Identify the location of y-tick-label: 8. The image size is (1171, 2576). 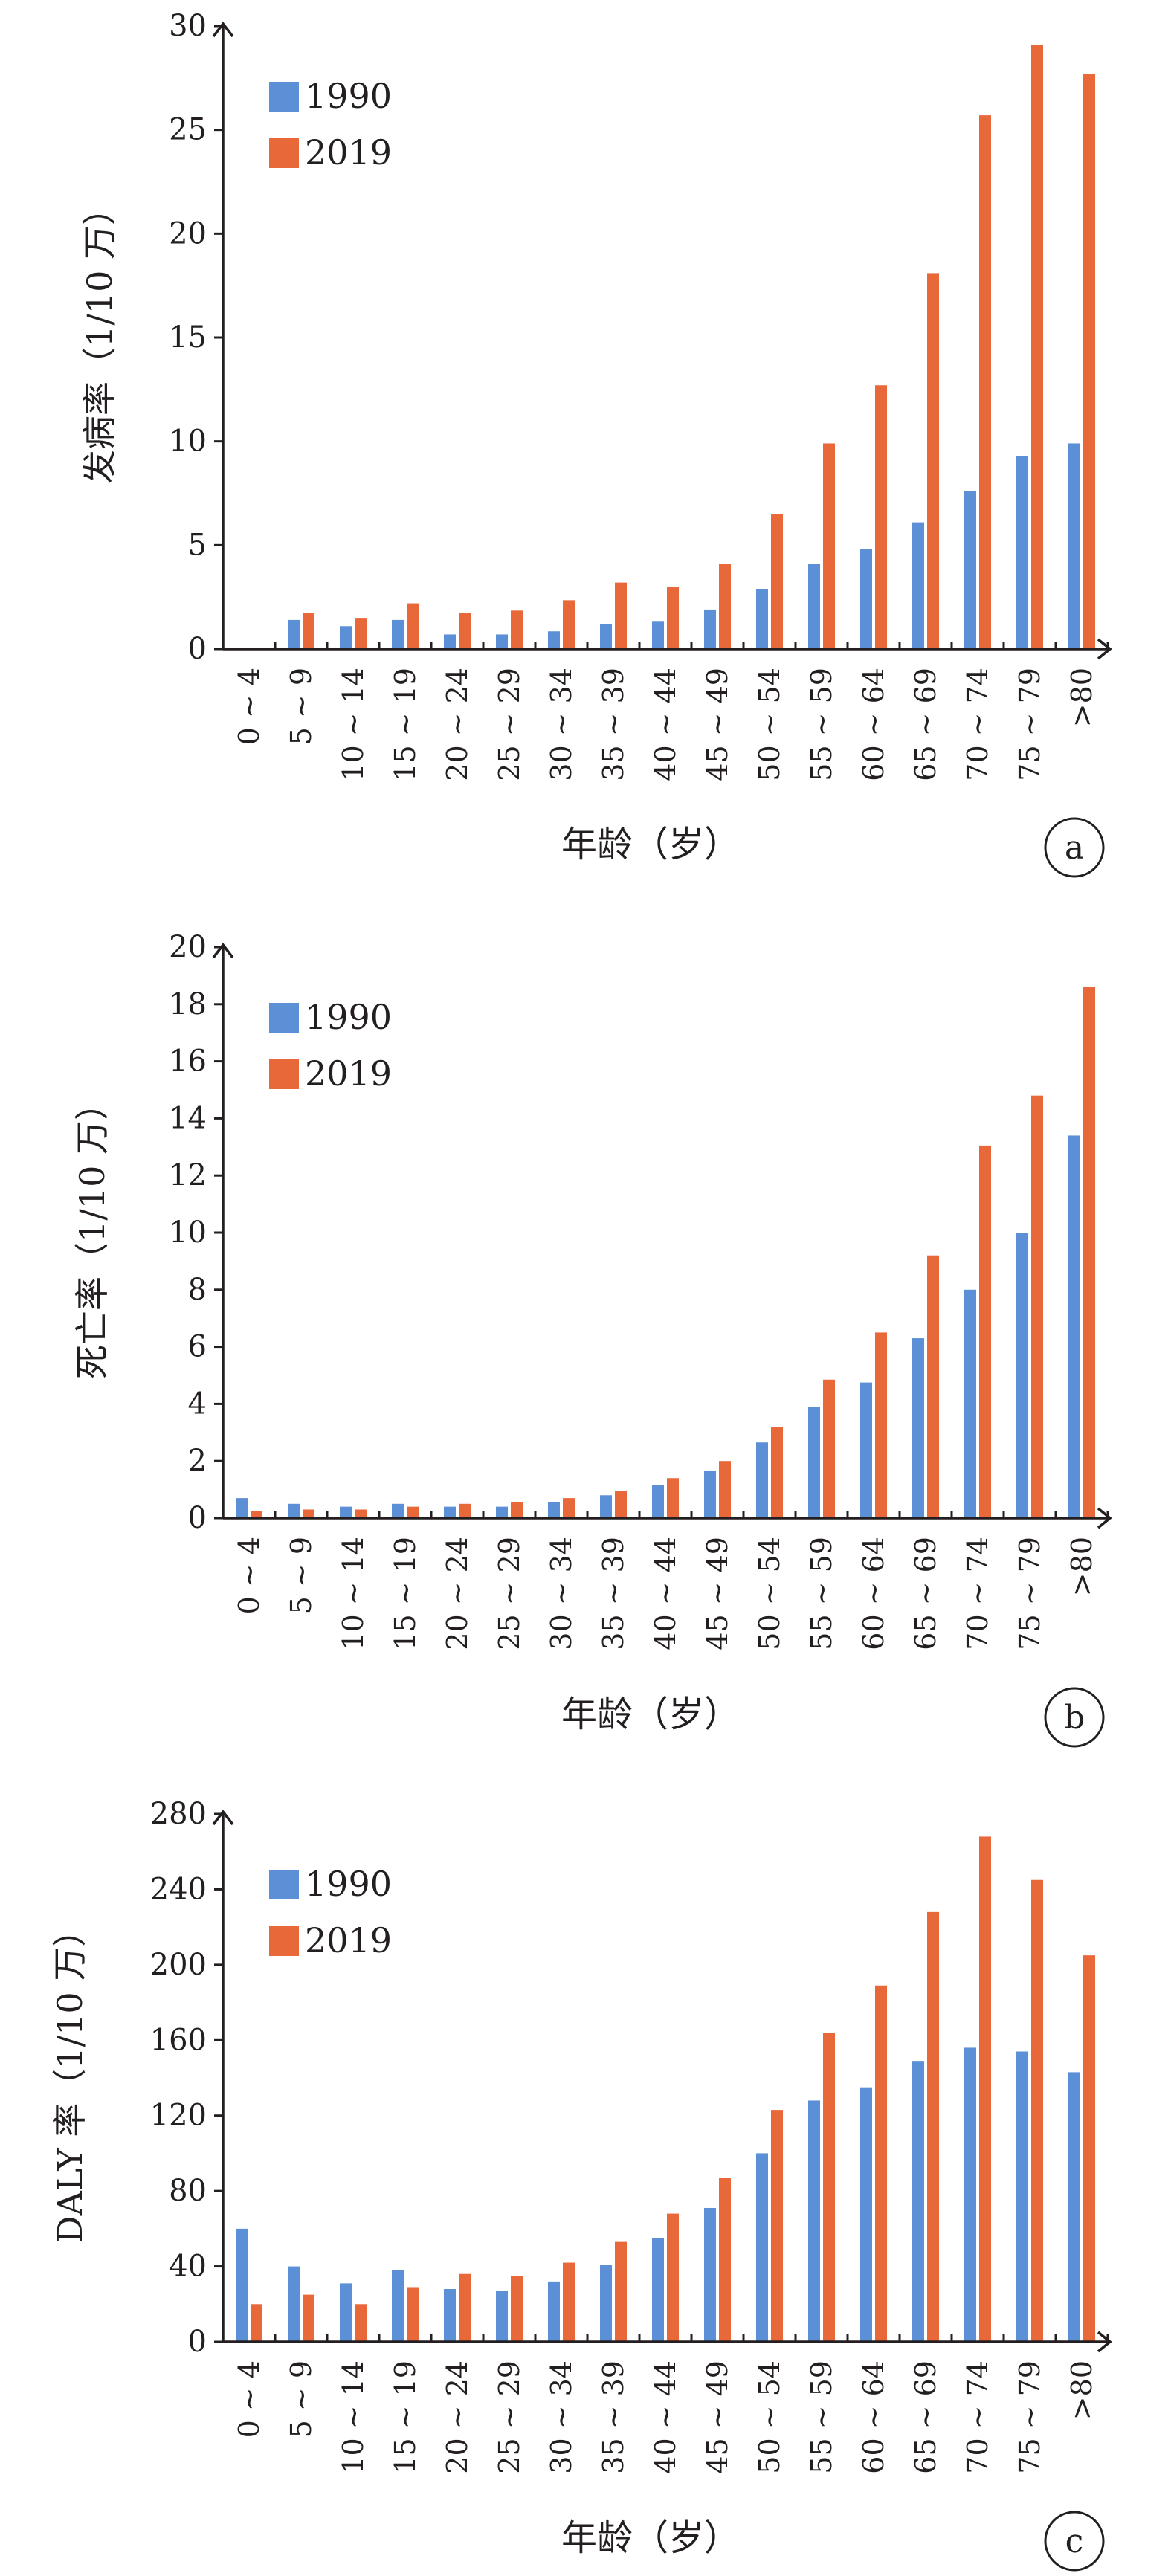
(198, 1290).